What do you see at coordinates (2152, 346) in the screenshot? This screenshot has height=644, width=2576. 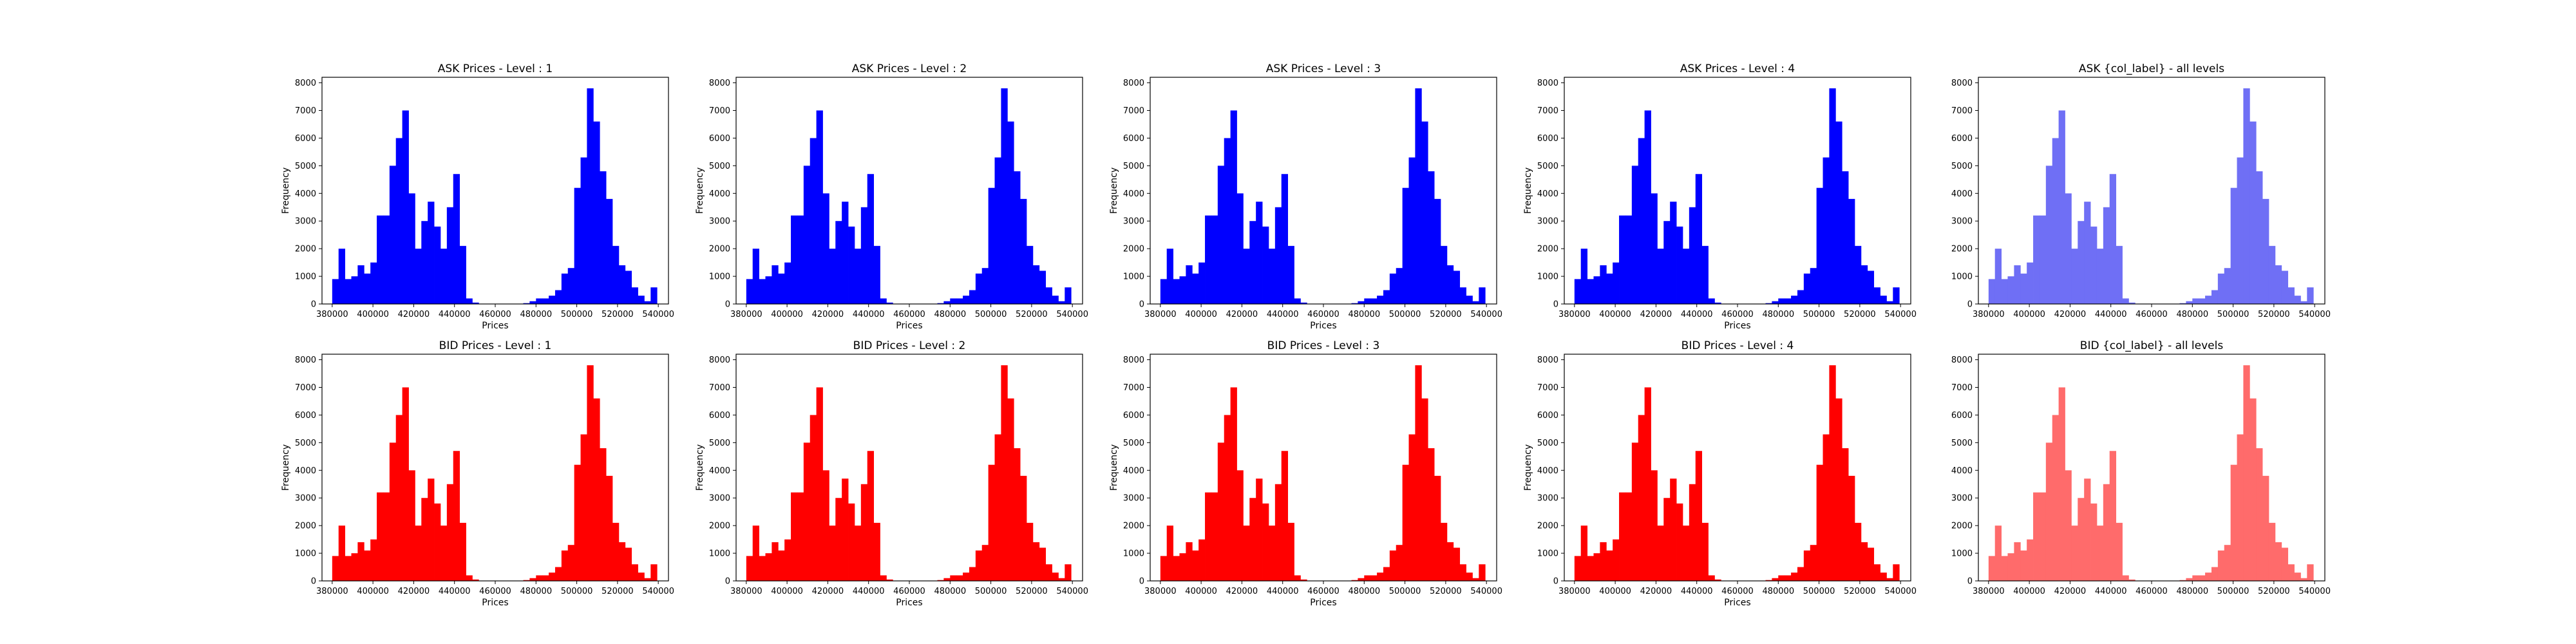 I see `chart-title: BID {col_label} - all levels` at bounding box center [2152, 346].